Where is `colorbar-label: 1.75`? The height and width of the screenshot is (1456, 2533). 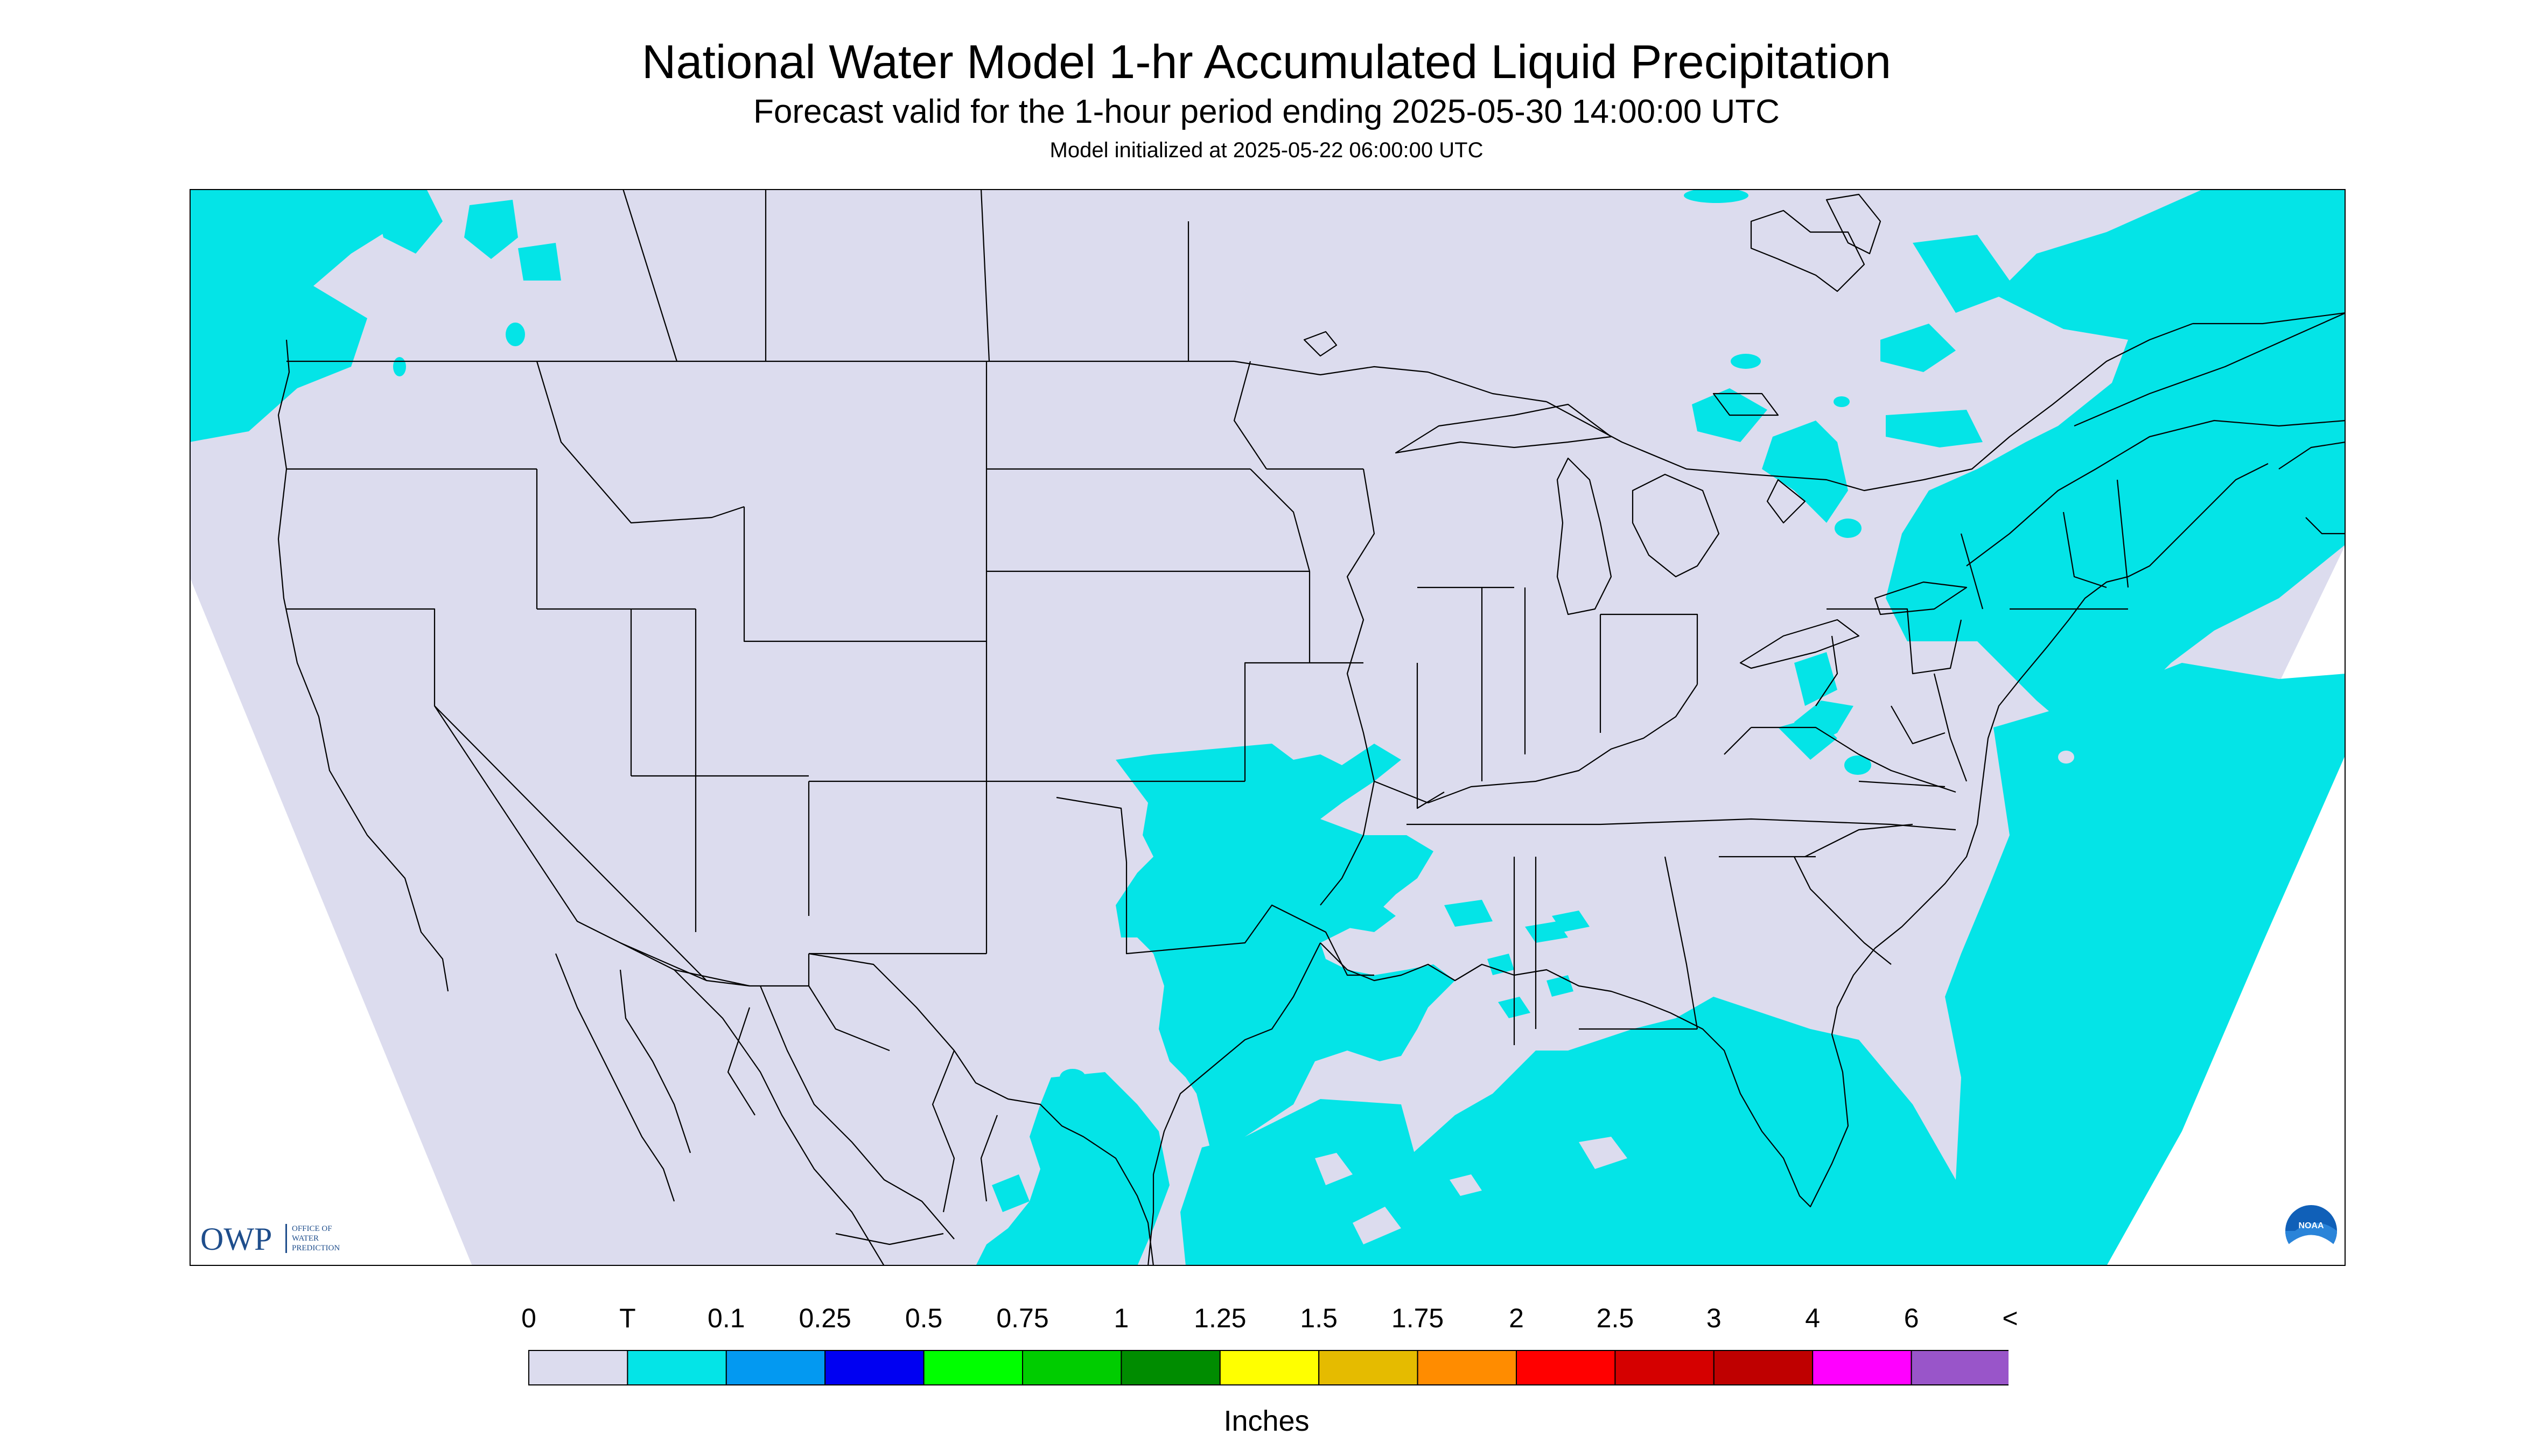
colorbar-label: 1.75 is located at coordinates (1418, 1318).